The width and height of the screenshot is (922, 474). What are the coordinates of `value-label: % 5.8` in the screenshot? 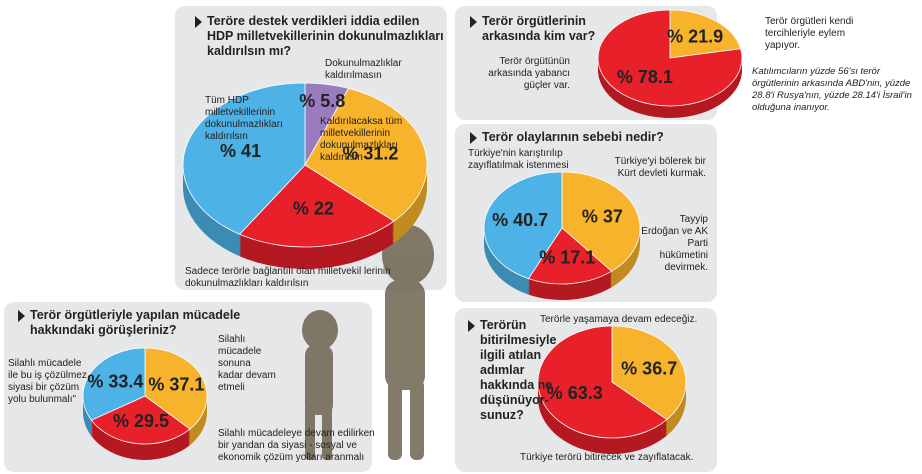 It's located at (322, 101).